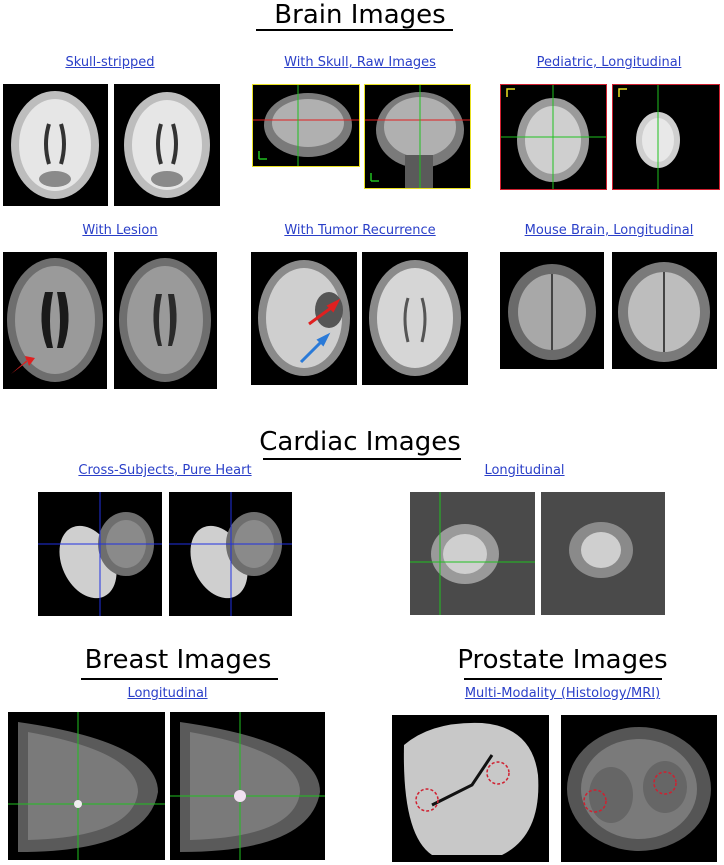  Describe the element at coordinates (167, 693) in the screenshot. I see `link-breast-longitudinal: Longitudinal` at that location.